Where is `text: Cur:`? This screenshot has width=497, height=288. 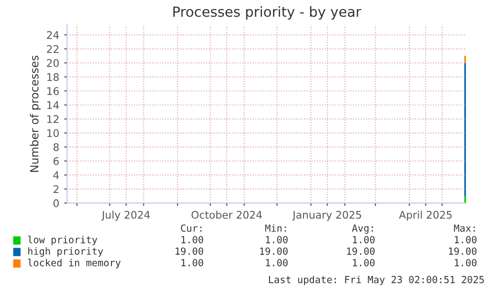
text: Cur: is located at coordinates (191, 228).